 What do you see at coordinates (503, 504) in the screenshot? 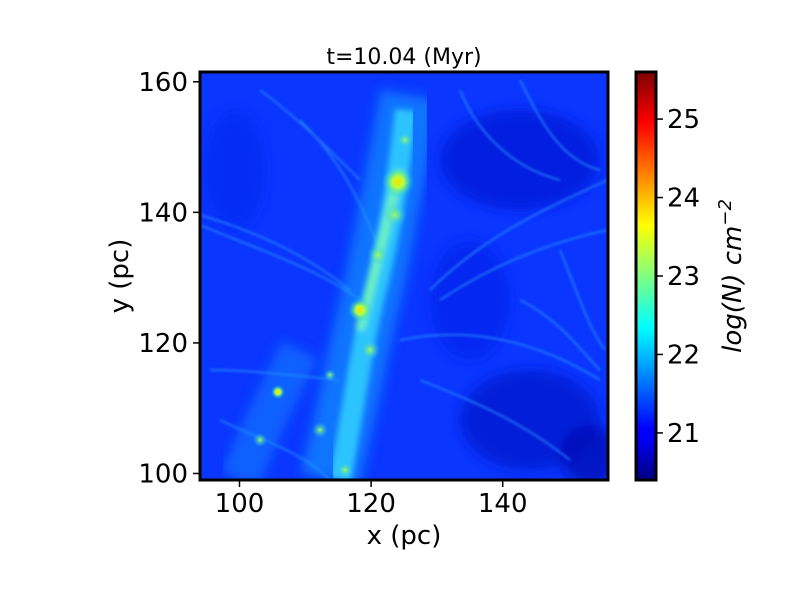
I see `x-tick-label: 140` at bounding box center [503, 504].